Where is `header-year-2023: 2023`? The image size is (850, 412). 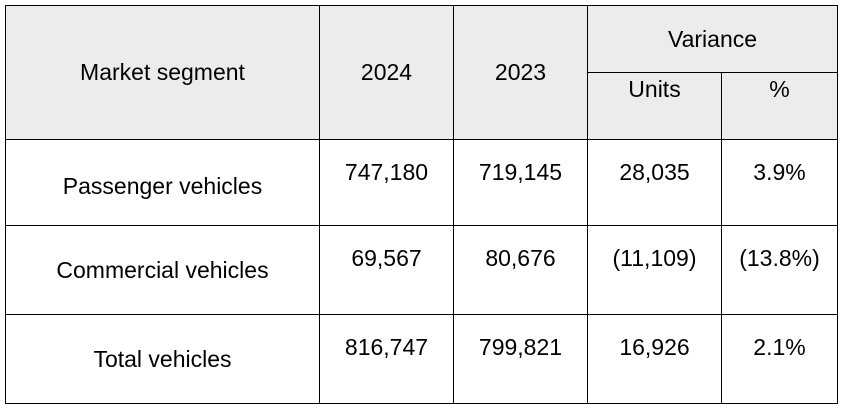 header-year-2023: 2023 is located at coordinates (520, 72).